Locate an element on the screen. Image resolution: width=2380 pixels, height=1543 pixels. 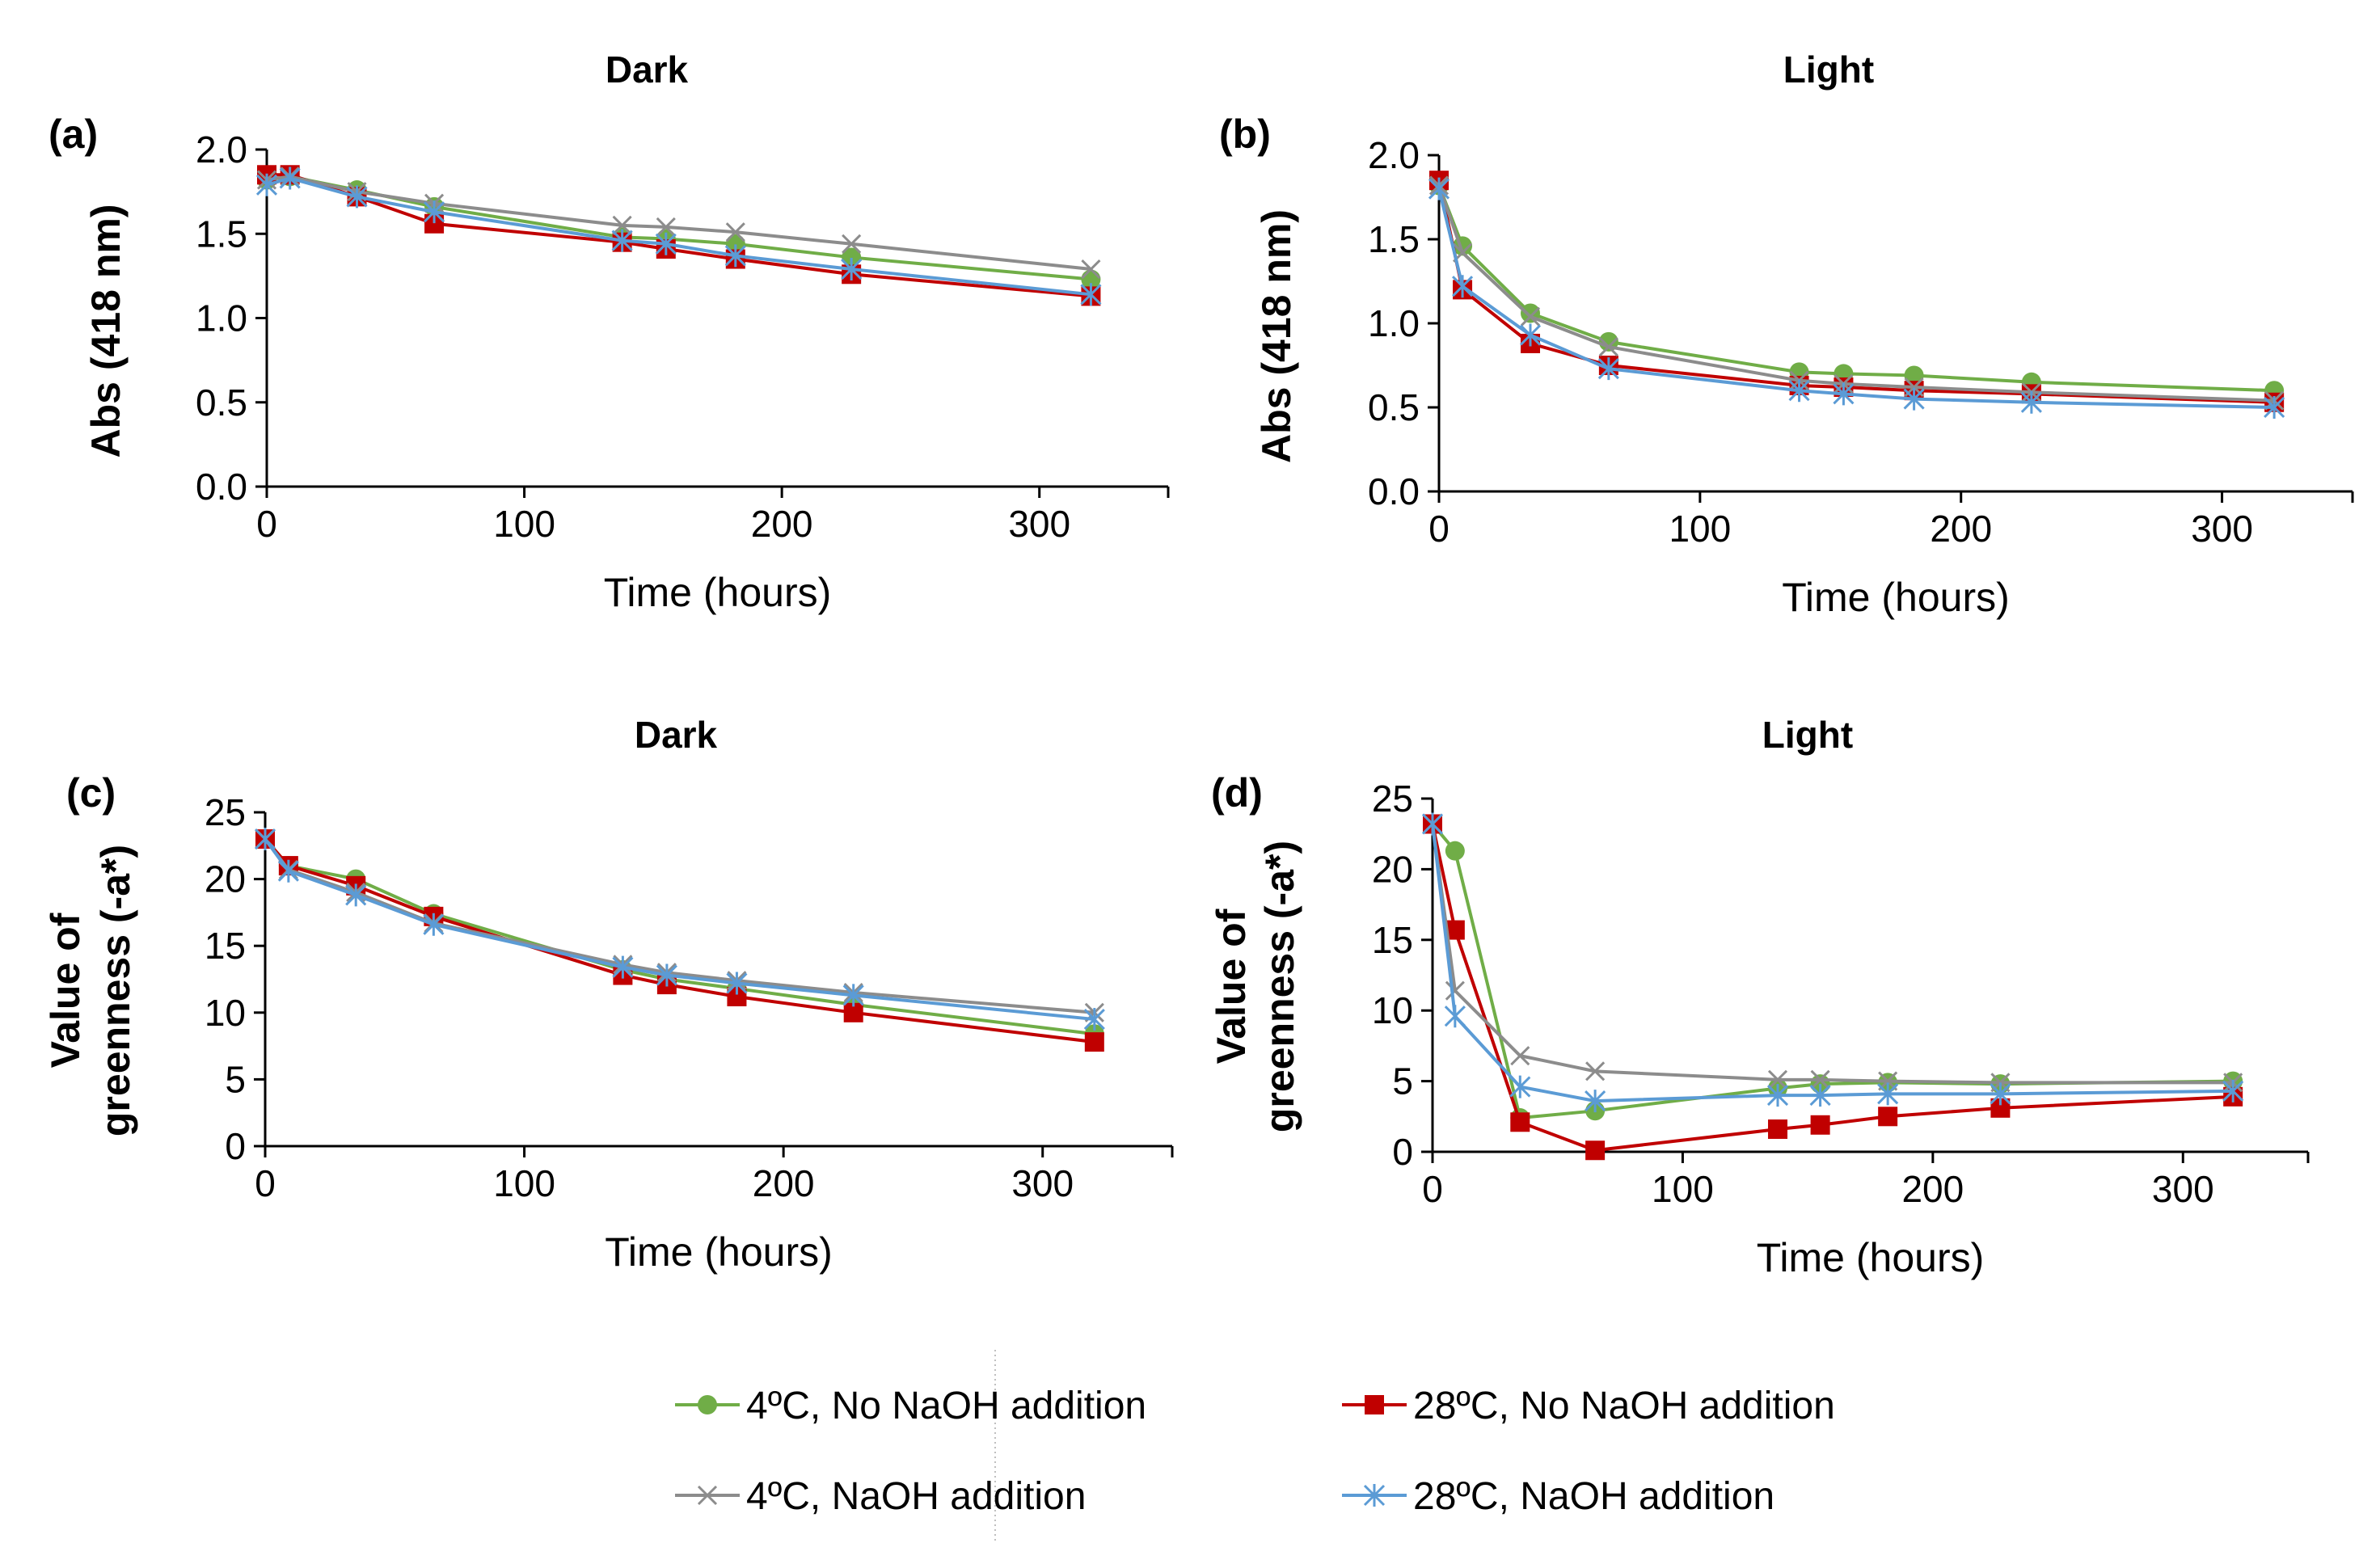
legend-label: 4ºC, No NaOH addition is located at coordinates (946, 1406).